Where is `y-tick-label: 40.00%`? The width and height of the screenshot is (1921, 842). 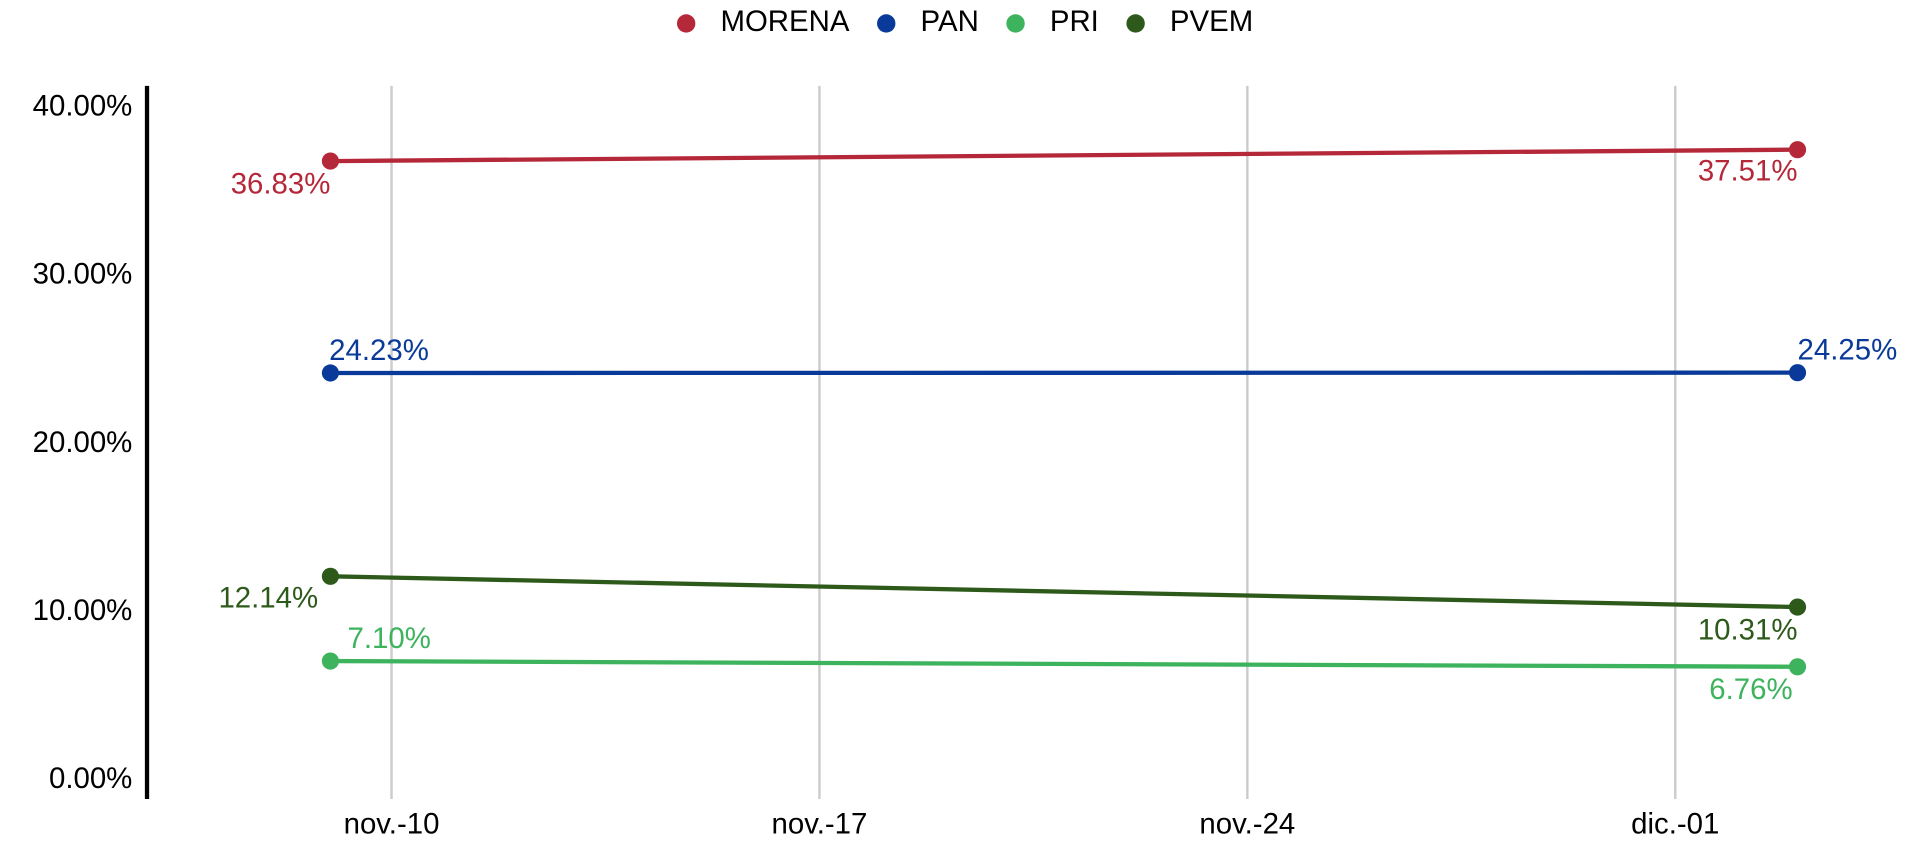
y-tick-label: 40.00% is located at coordinates (83, 106).